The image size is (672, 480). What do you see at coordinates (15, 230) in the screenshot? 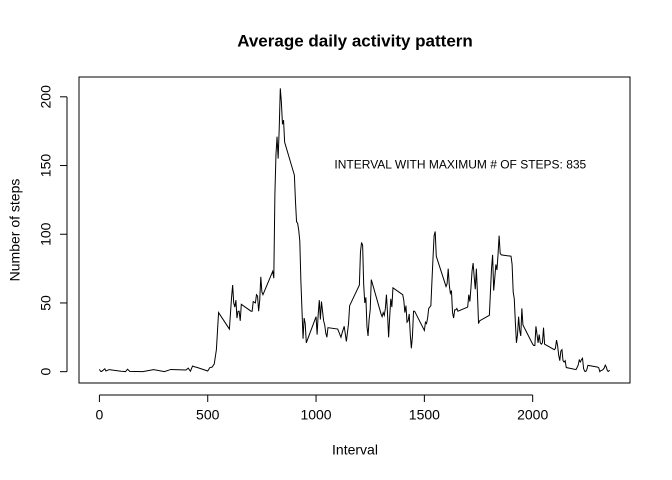
I see `y-axis-label: Number of steps` at bounding box center [15, 230].